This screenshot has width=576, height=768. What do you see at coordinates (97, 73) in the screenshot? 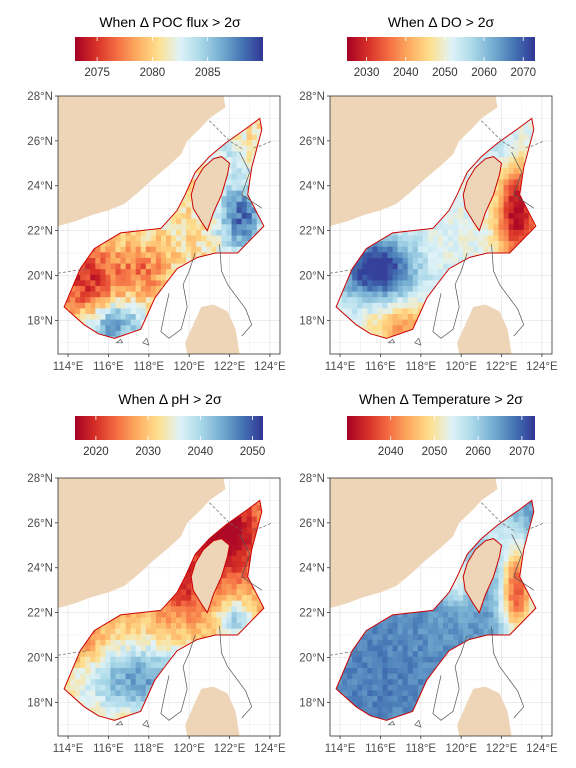
I see `colorbar-tick-label: 2075` at bounding box center [97, 73].